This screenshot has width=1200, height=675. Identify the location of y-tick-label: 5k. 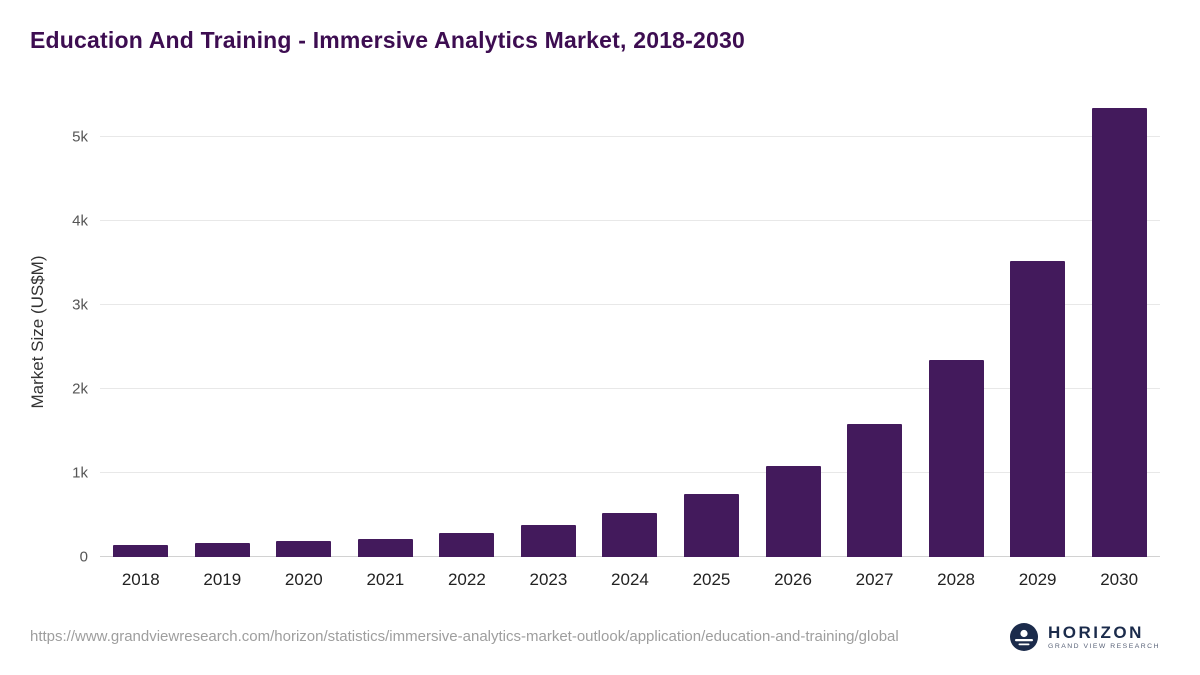
(80, 137).